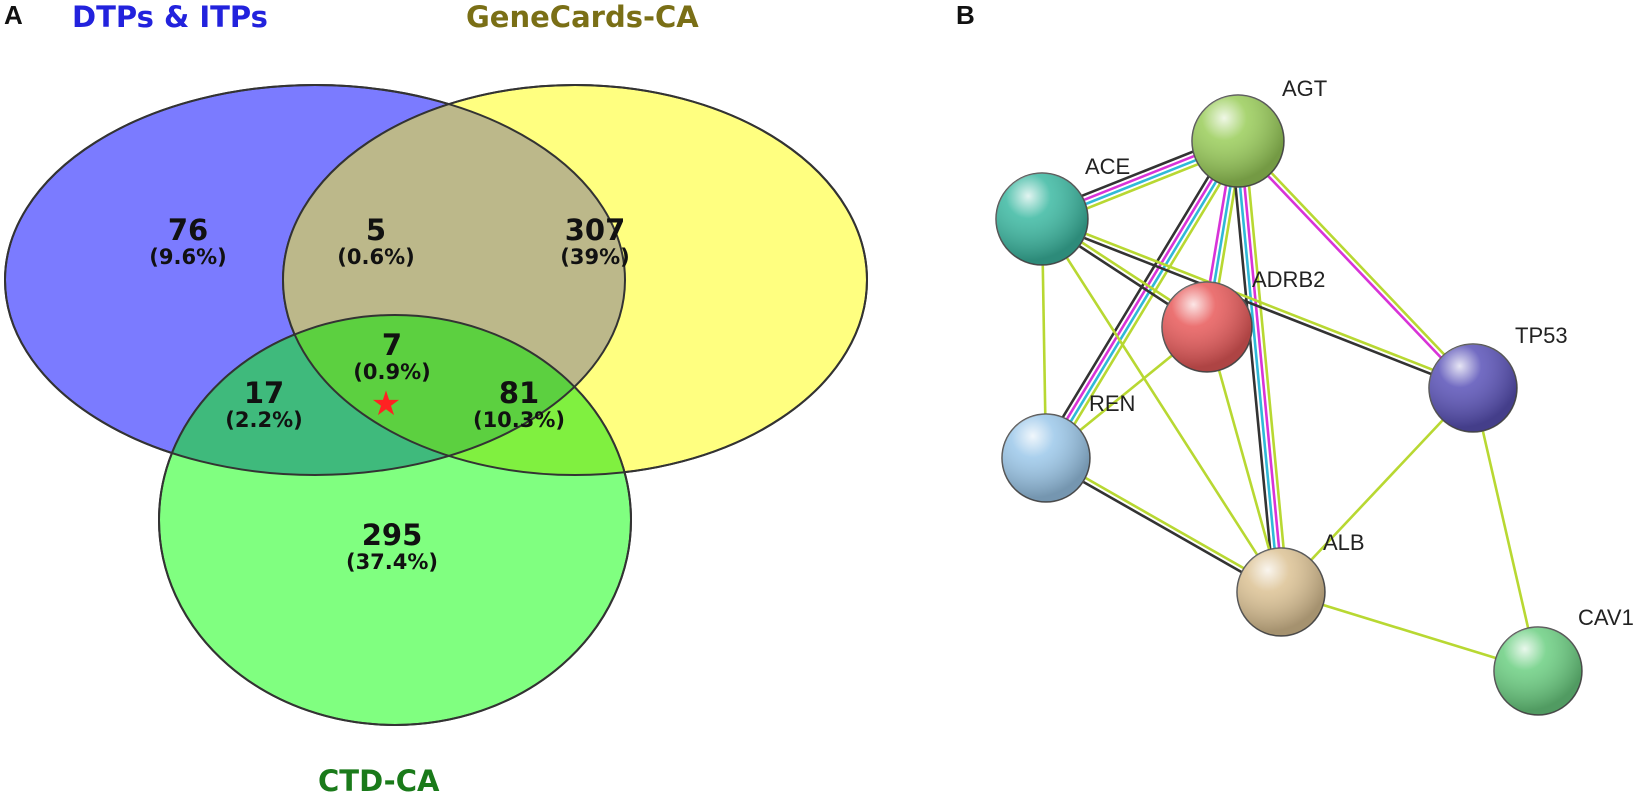 The height and width of the screenshot is (804, 1650). What do you see at coordinates (1304, 88) in the screenshot?
I see `node-agt-label: AGT` at bounding box center [1304, 88].